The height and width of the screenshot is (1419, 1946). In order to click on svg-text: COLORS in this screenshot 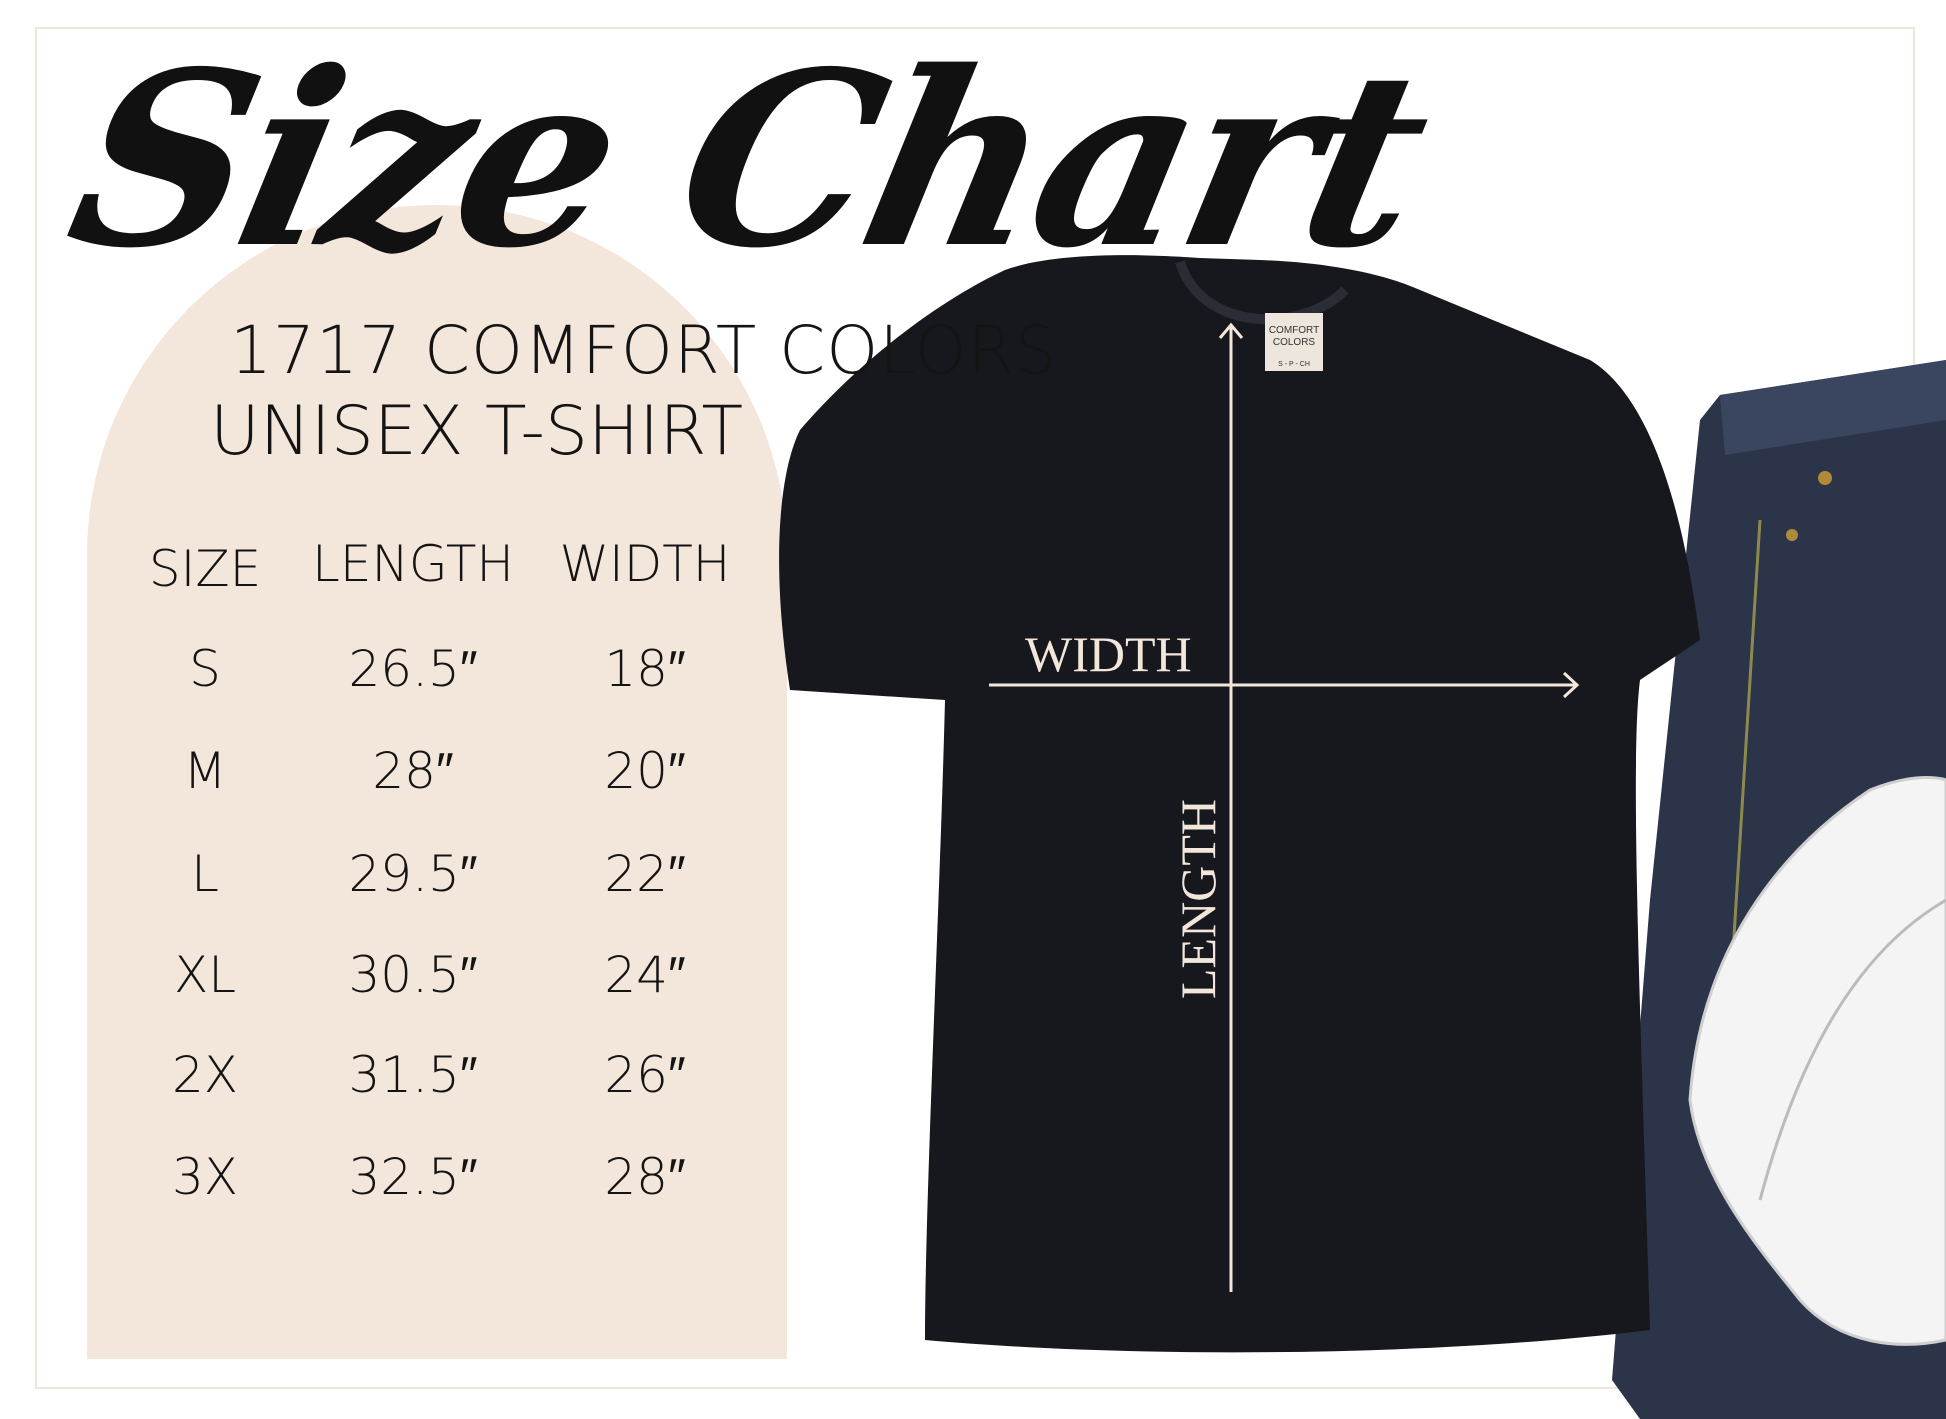, I will do `click(1294, 342)`.